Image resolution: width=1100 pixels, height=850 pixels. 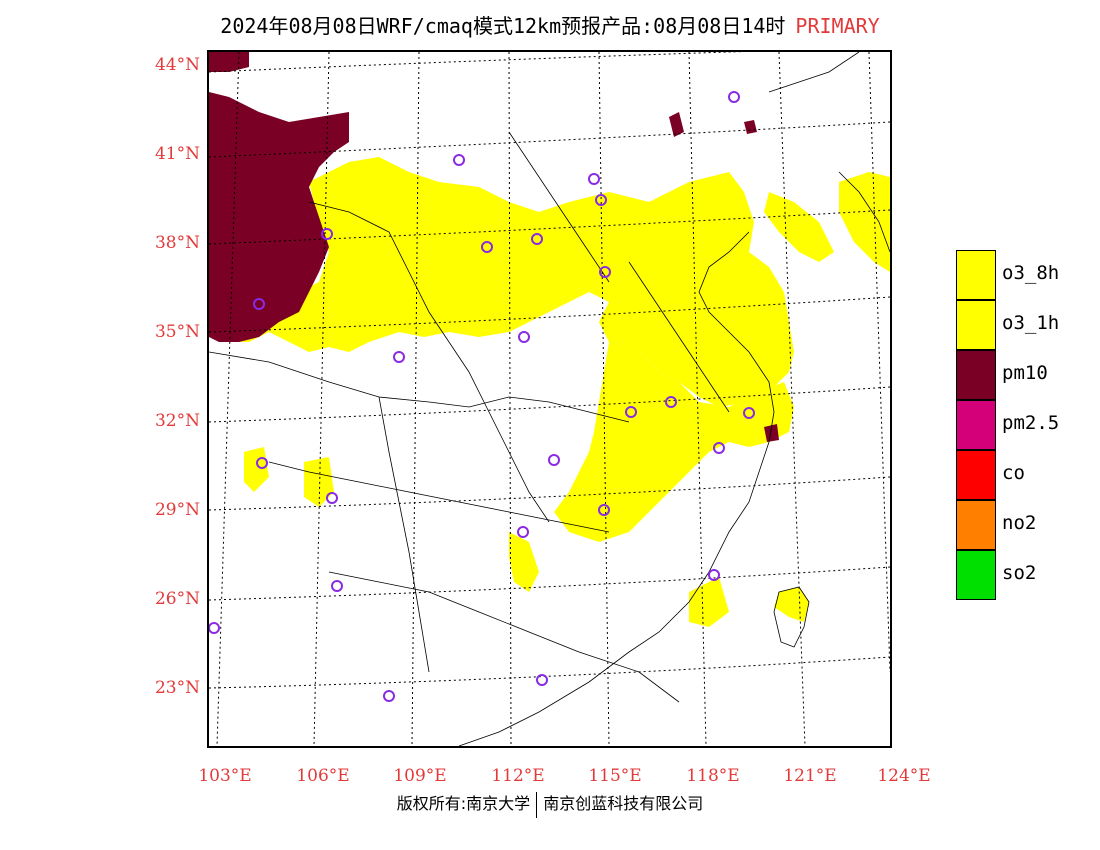 I want to click on legend-item-pm10: pm10, so click(x=1016, y=375).